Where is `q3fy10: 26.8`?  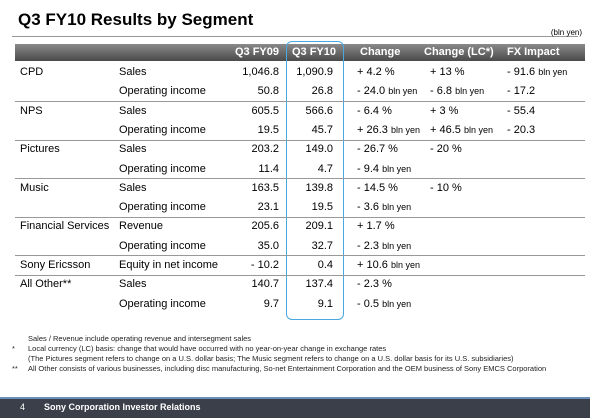
q3fy10: 26.8 is located at coordinates (322, 91).